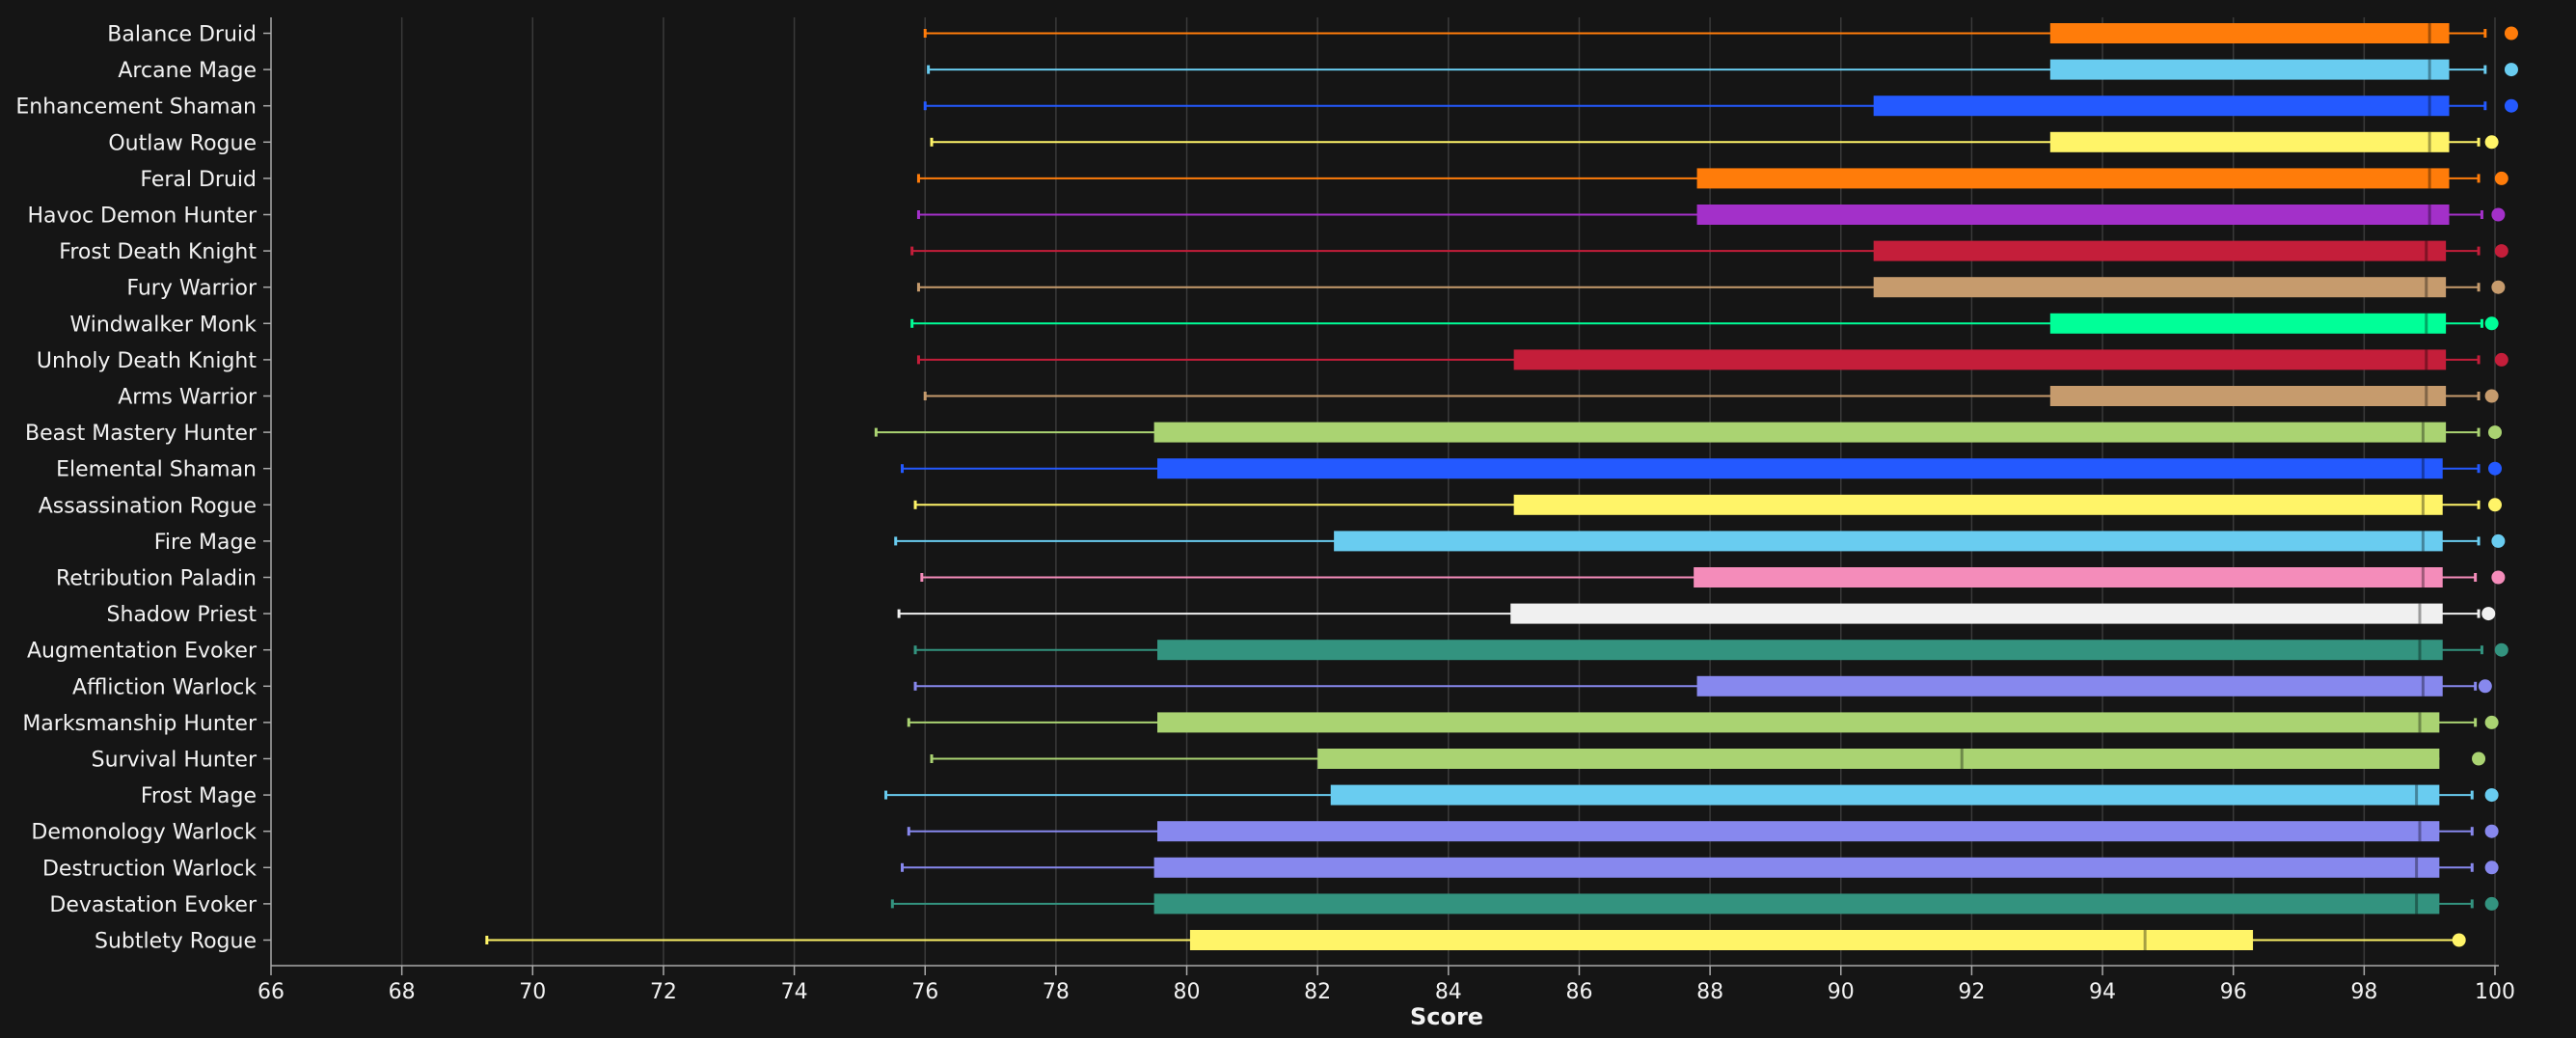 Image resolution: width=2576 pixels, height=1038 pixels. I want to click on spec-label: Frost Mage, so click(199, 796).